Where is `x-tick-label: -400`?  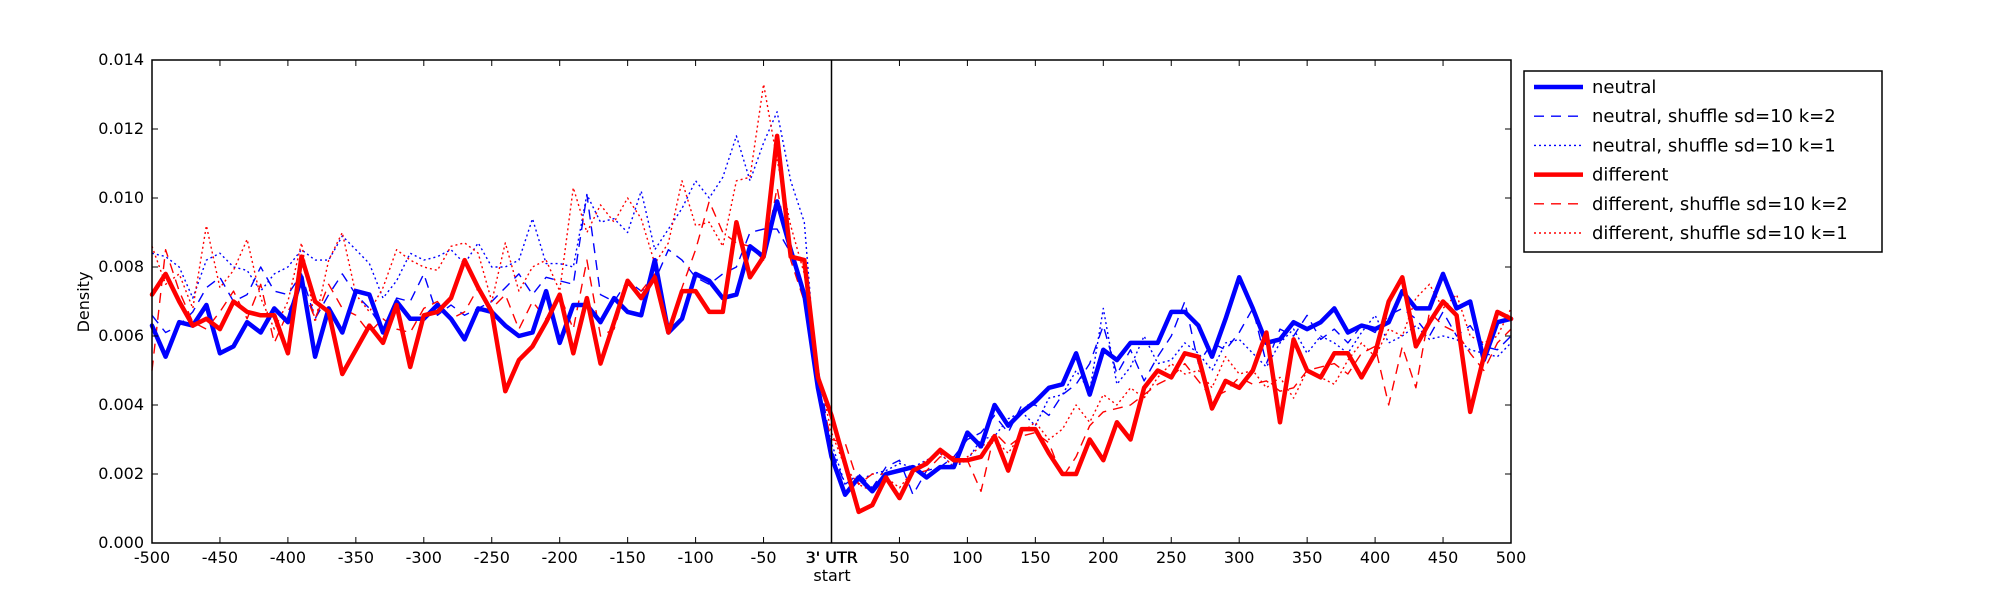 x-tick-label: -400 is located at coordinates (288, 557).